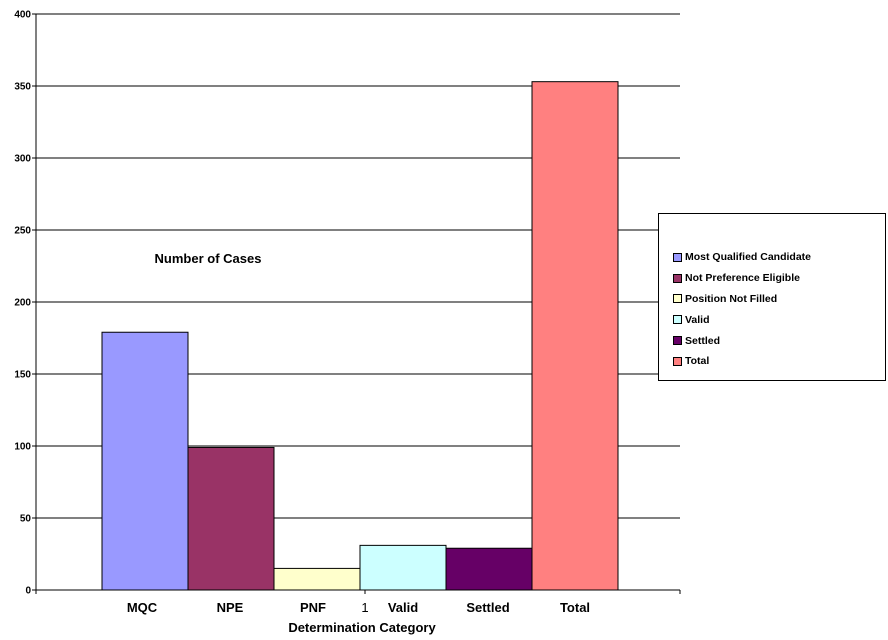 The image size is (888, 640). Describe the element at coordinates (742, 340) in the screenshot. I see `legend-item: Settled` at that location.